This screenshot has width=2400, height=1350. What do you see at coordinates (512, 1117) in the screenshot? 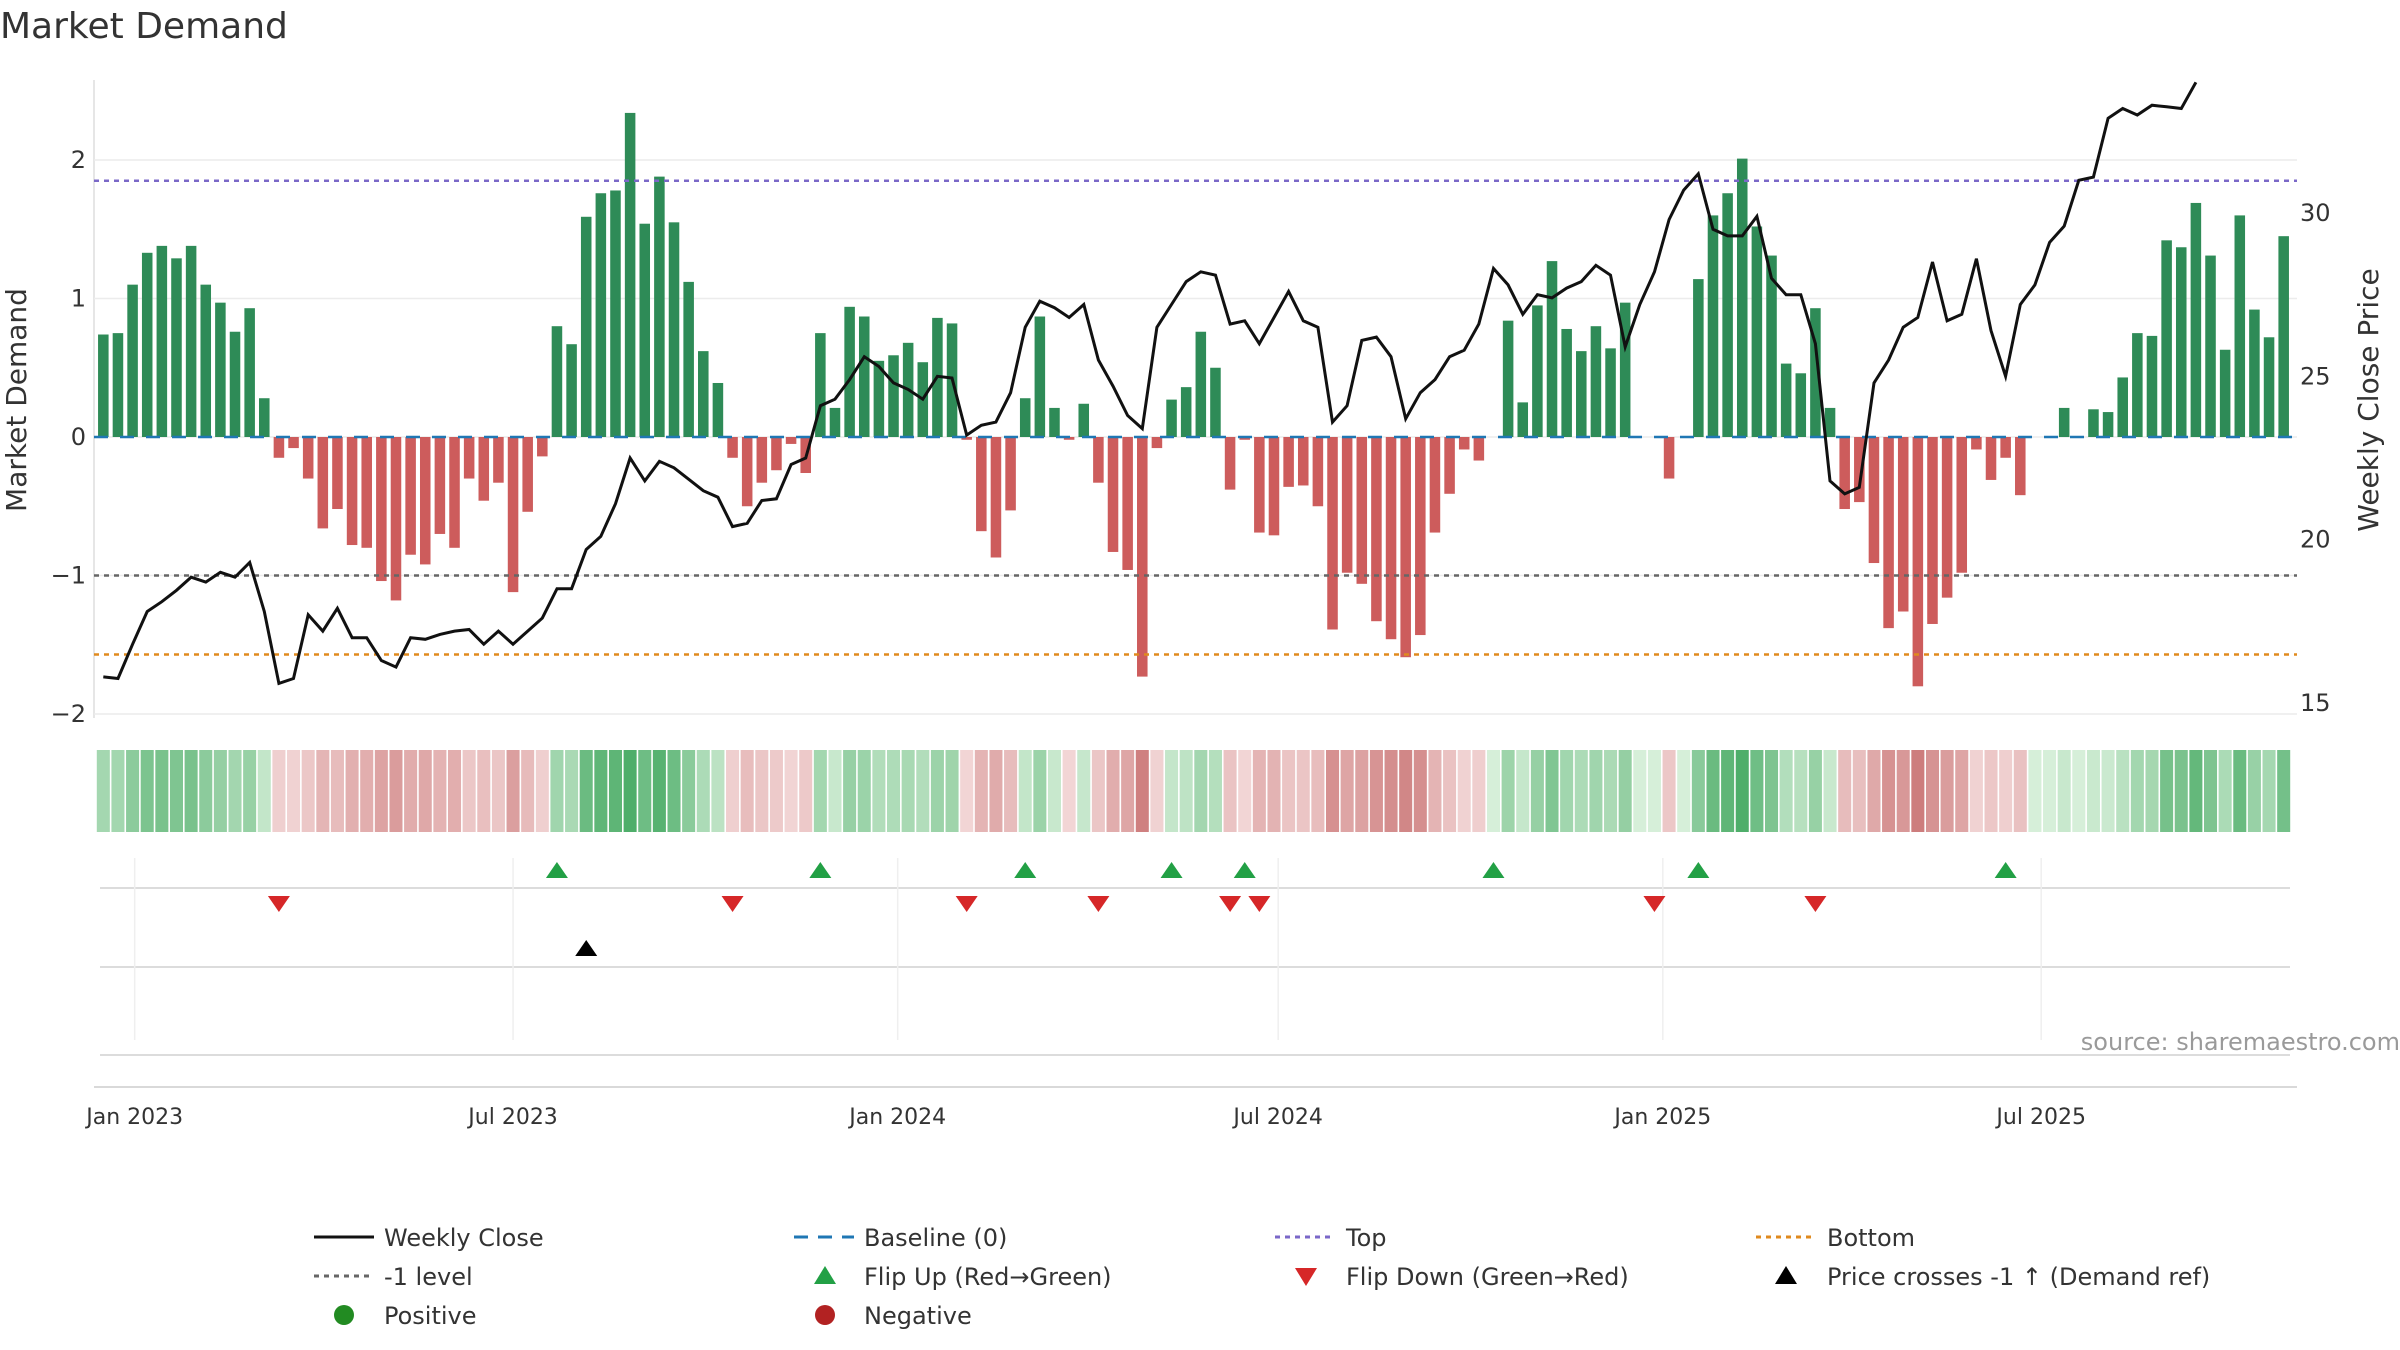
I see `x-tick-label: Jul 2023` at bounding box center [512, 1117].